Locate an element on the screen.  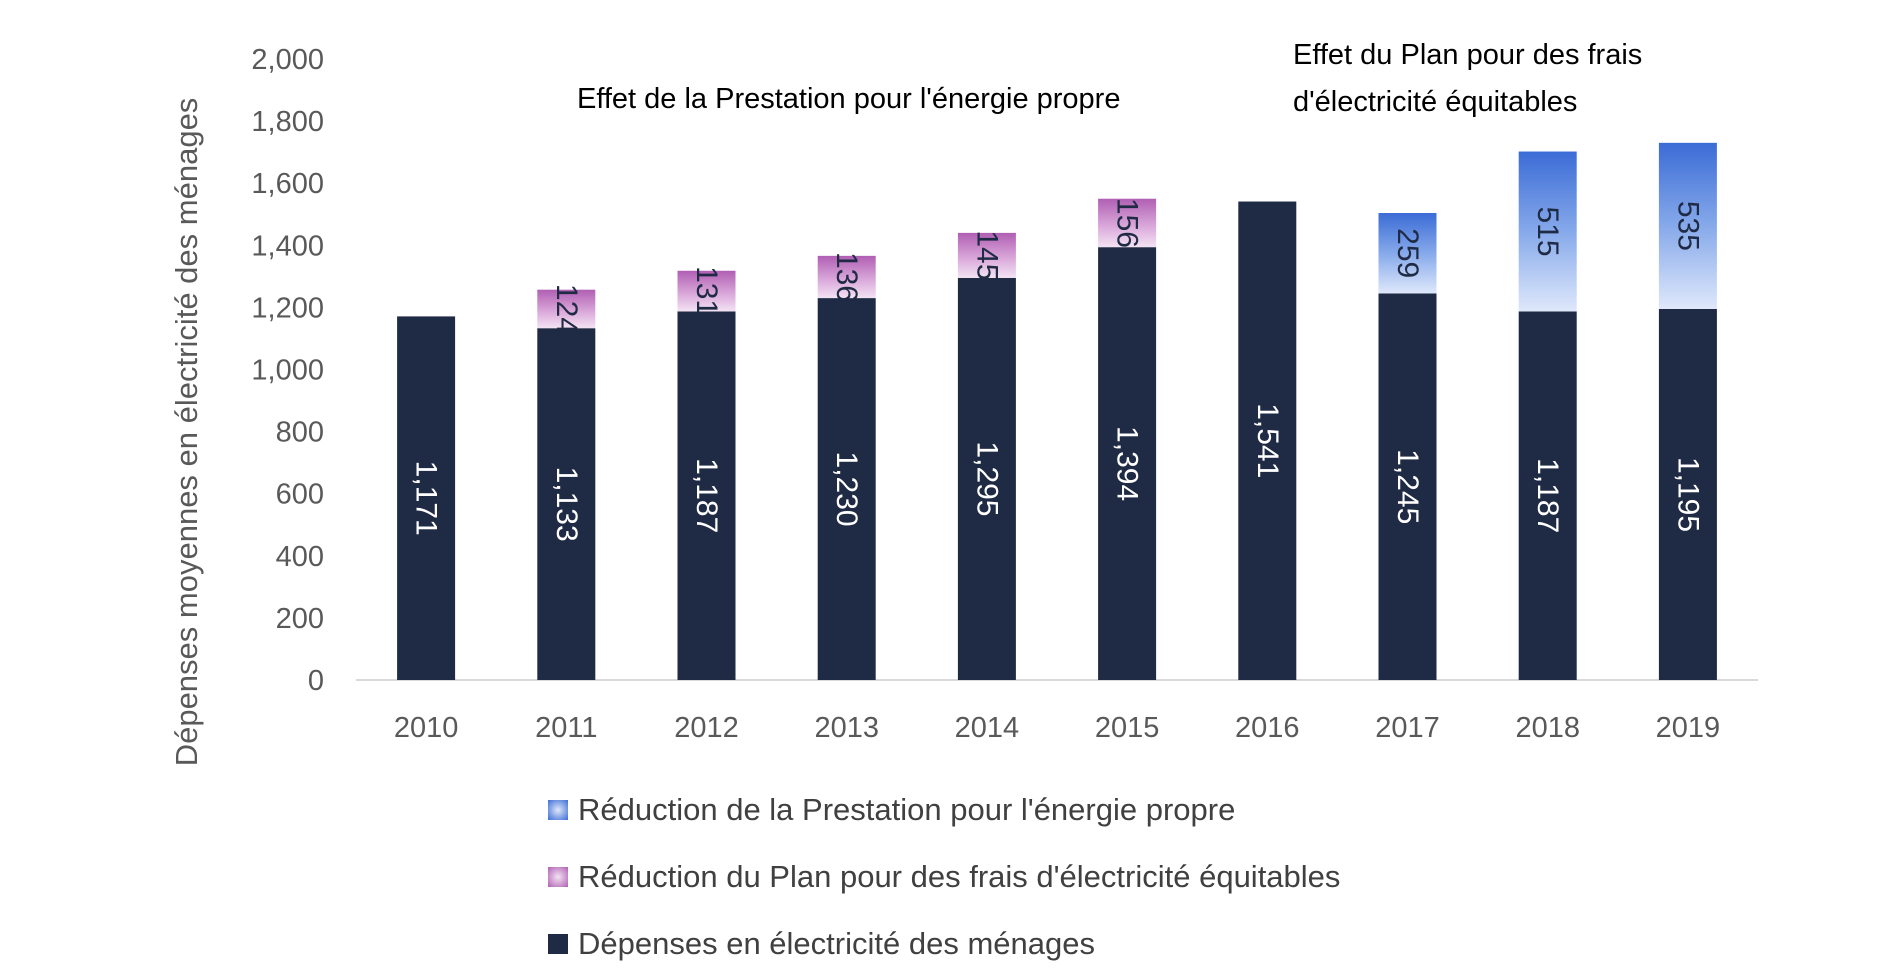
y-tick-label: 600 is located at coordinates (300, 495).